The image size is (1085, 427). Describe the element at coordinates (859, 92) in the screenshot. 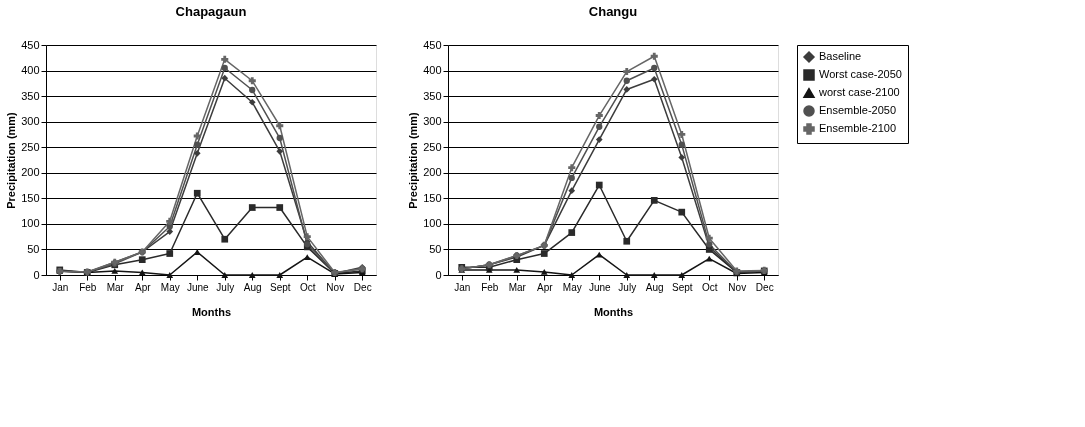

I see `legend-label: worst case-2100` at that location.